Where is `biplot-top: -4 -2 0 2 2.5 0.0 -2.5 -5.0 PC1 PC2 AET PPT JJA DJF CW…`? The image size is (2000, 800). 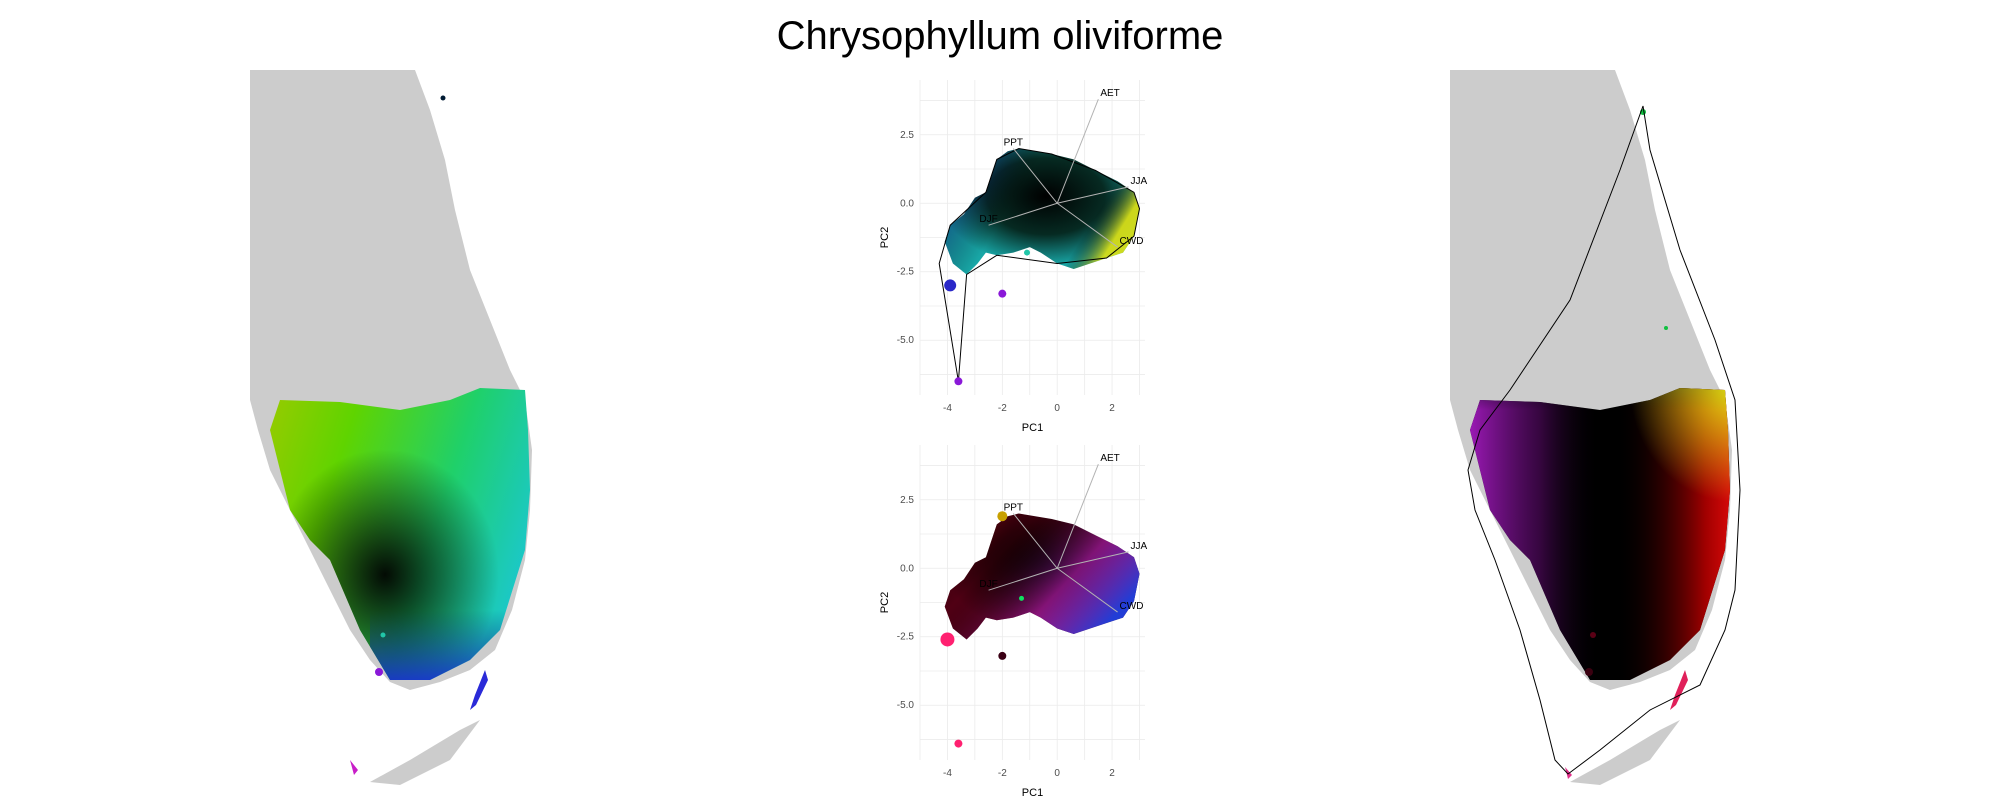
biplot-top: -4 -2 0 2 2.5 0.0 -2.5 -5.0 PC1 PC2 AET PPT JJA DJF CW… is located at coordinates (1013, 257).